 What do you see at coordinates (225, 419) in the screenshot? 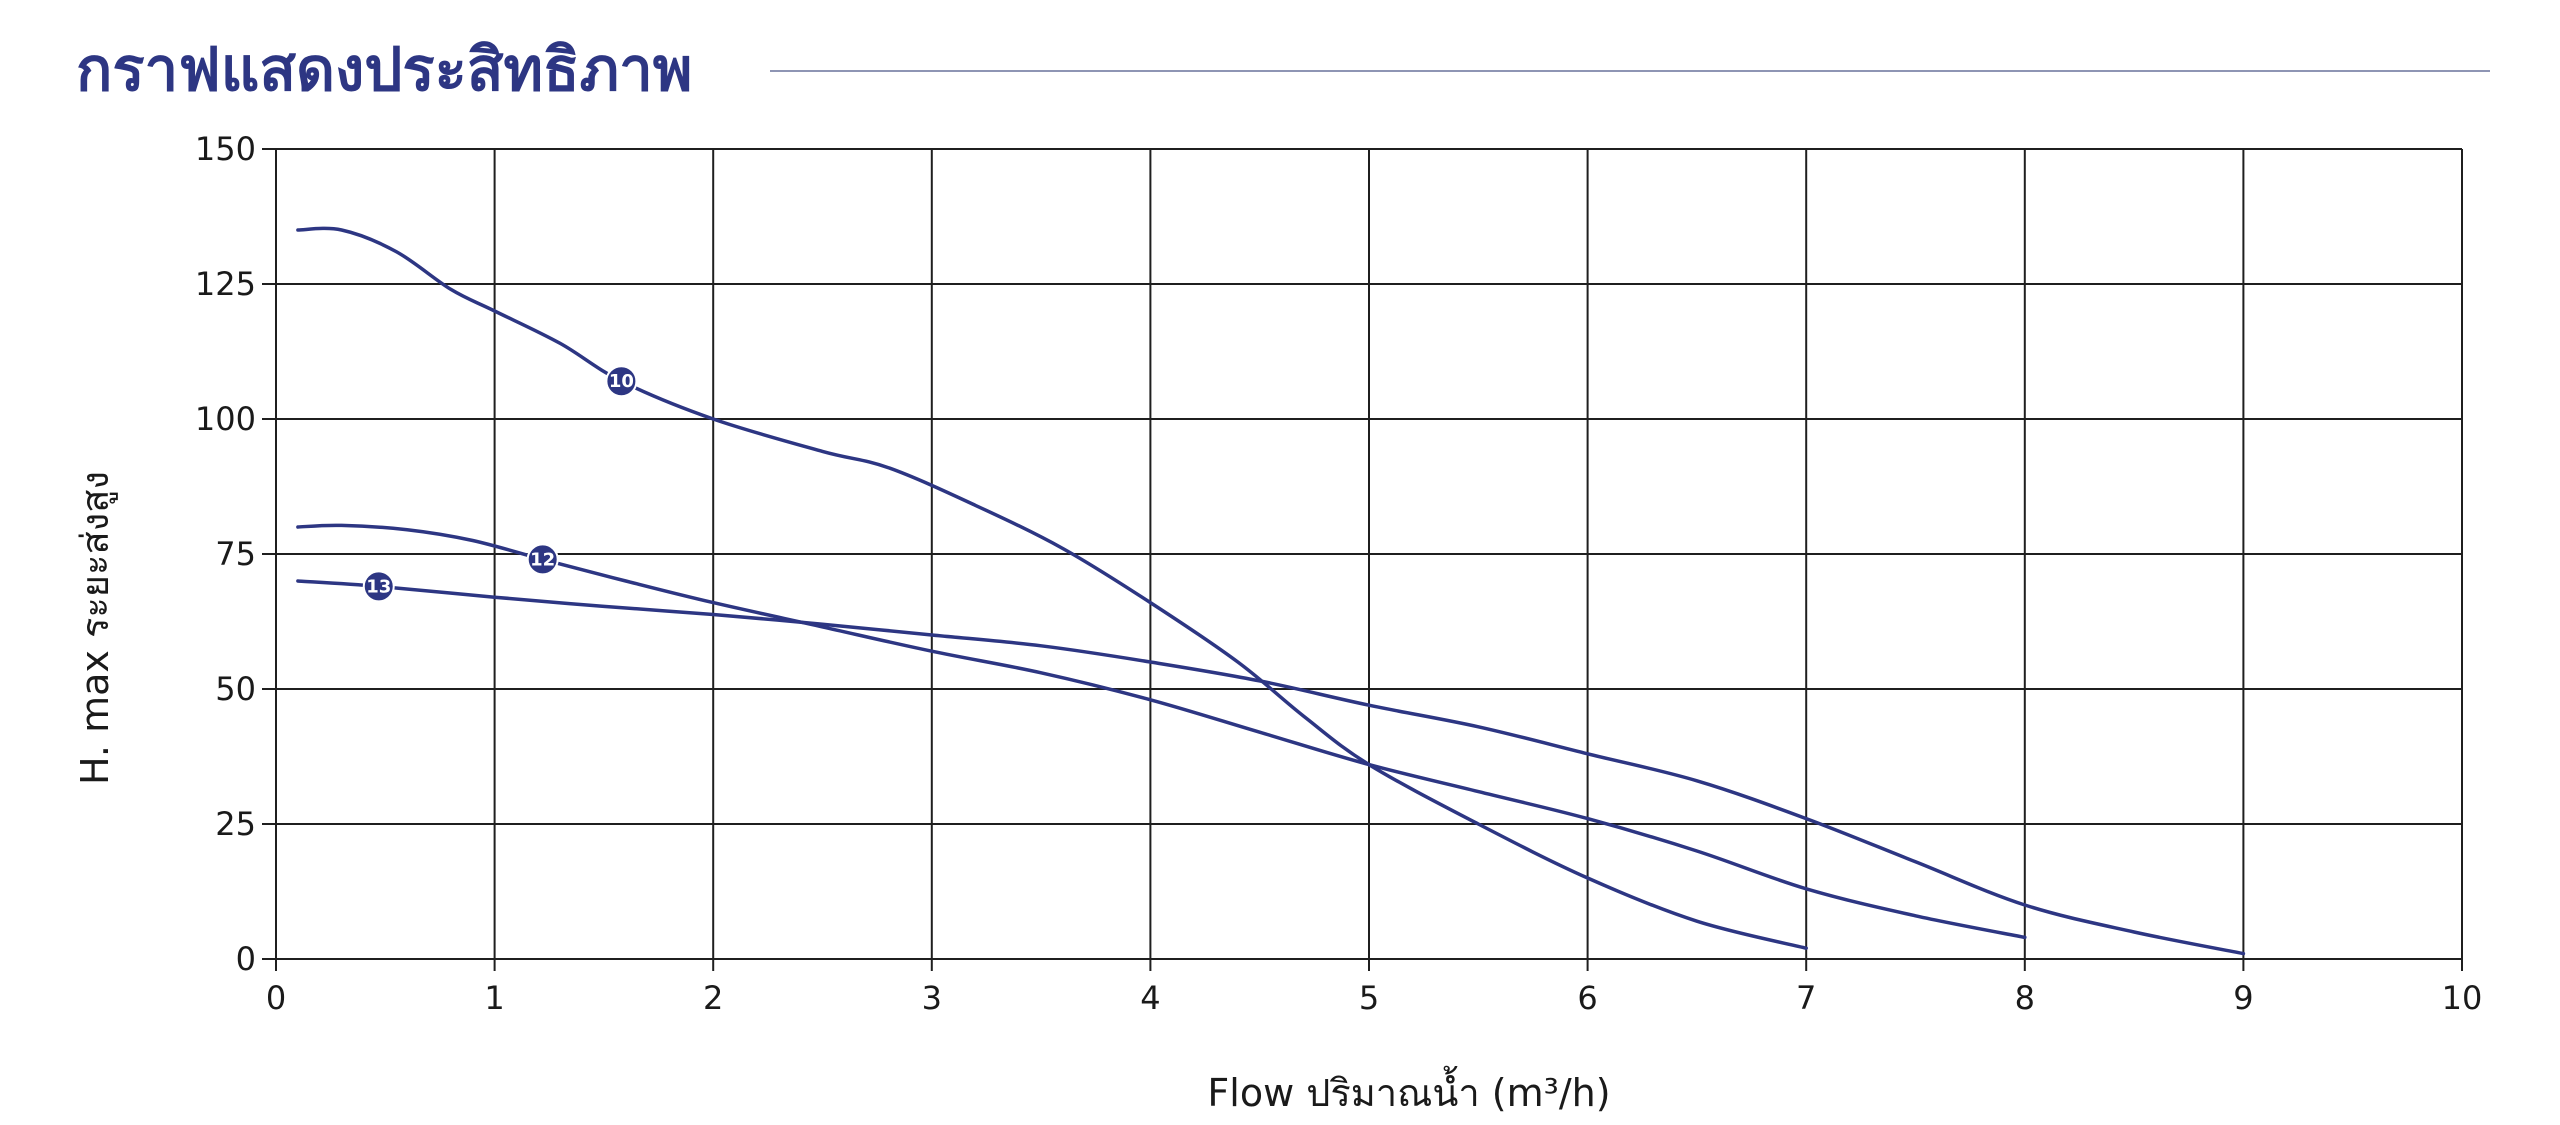
I see `y-tick-label-4: 100` at bounding box center [225, 419].